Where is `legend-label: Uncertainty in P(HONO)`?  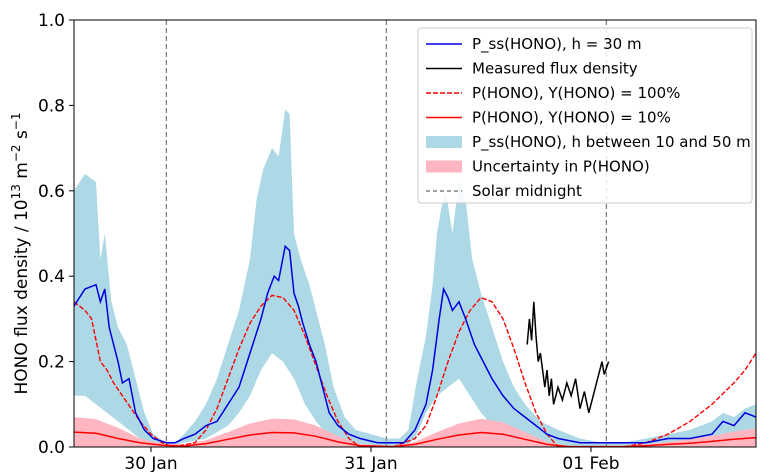
legend-label: Uncertainty in P(HONO) is located at coordinates (561, 167).